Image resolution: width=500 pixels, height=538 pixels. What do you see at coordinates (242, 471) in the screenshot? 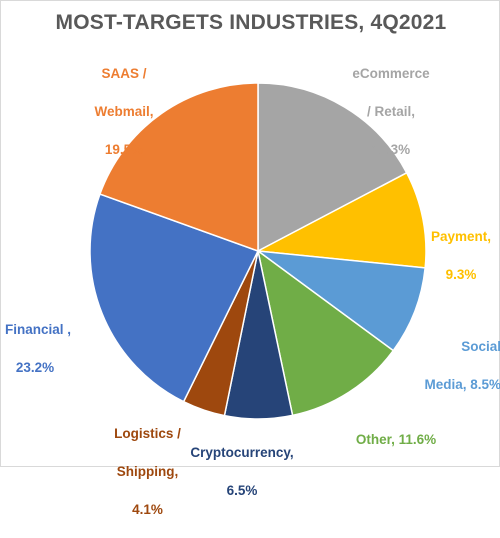
I see `slice-label-cryptocurrency: Cryptocurrency, 6.5%` at bounding box center [242, 471].